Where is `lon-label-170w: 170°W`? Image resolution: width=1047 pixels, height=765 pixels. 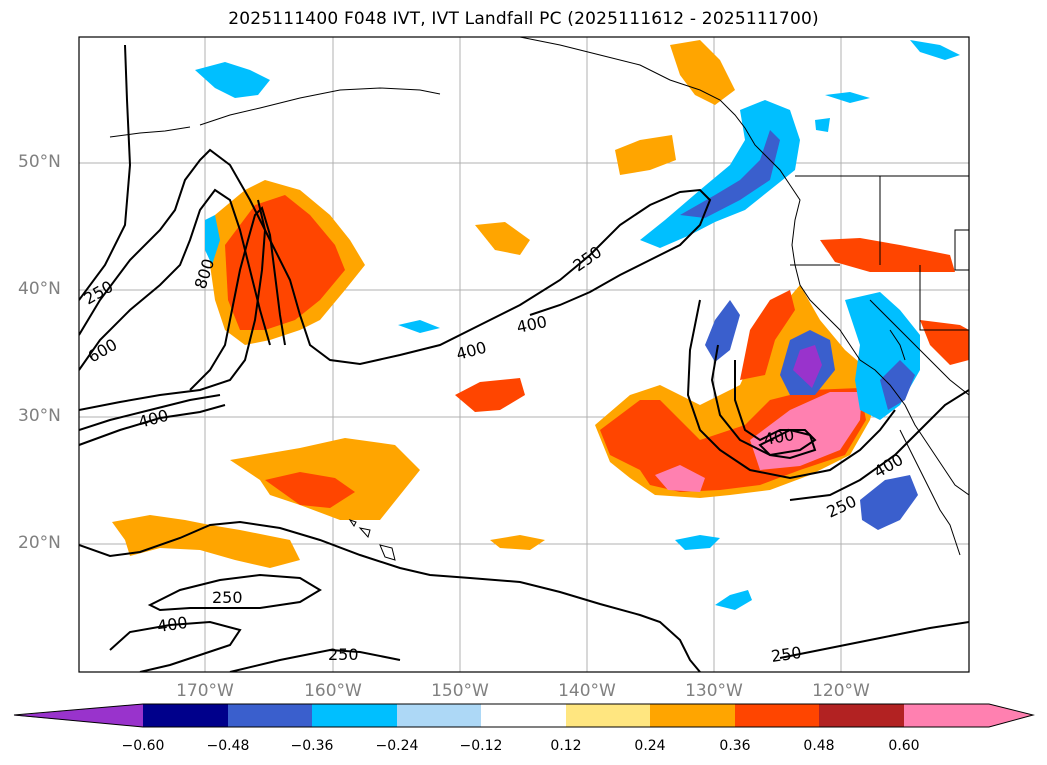 lon-label-170w: 170°W is located at coordinates (205, 691).